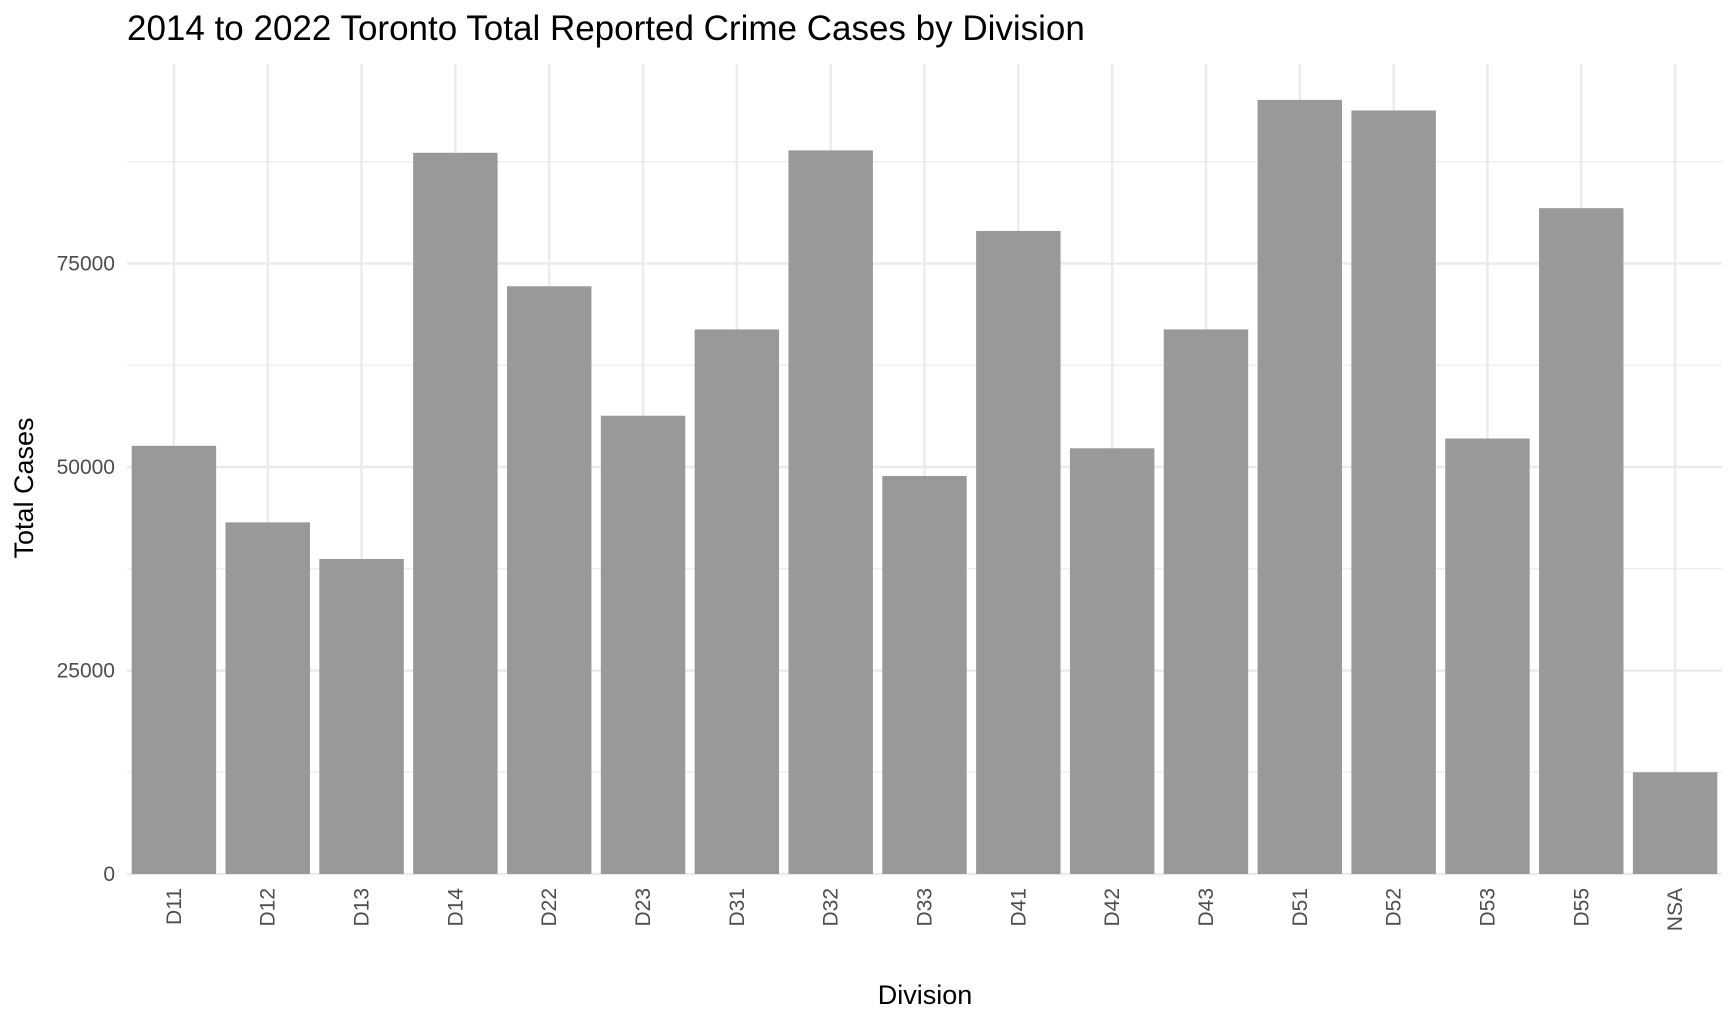  I want to click on bar-d23, so click(643, 644).